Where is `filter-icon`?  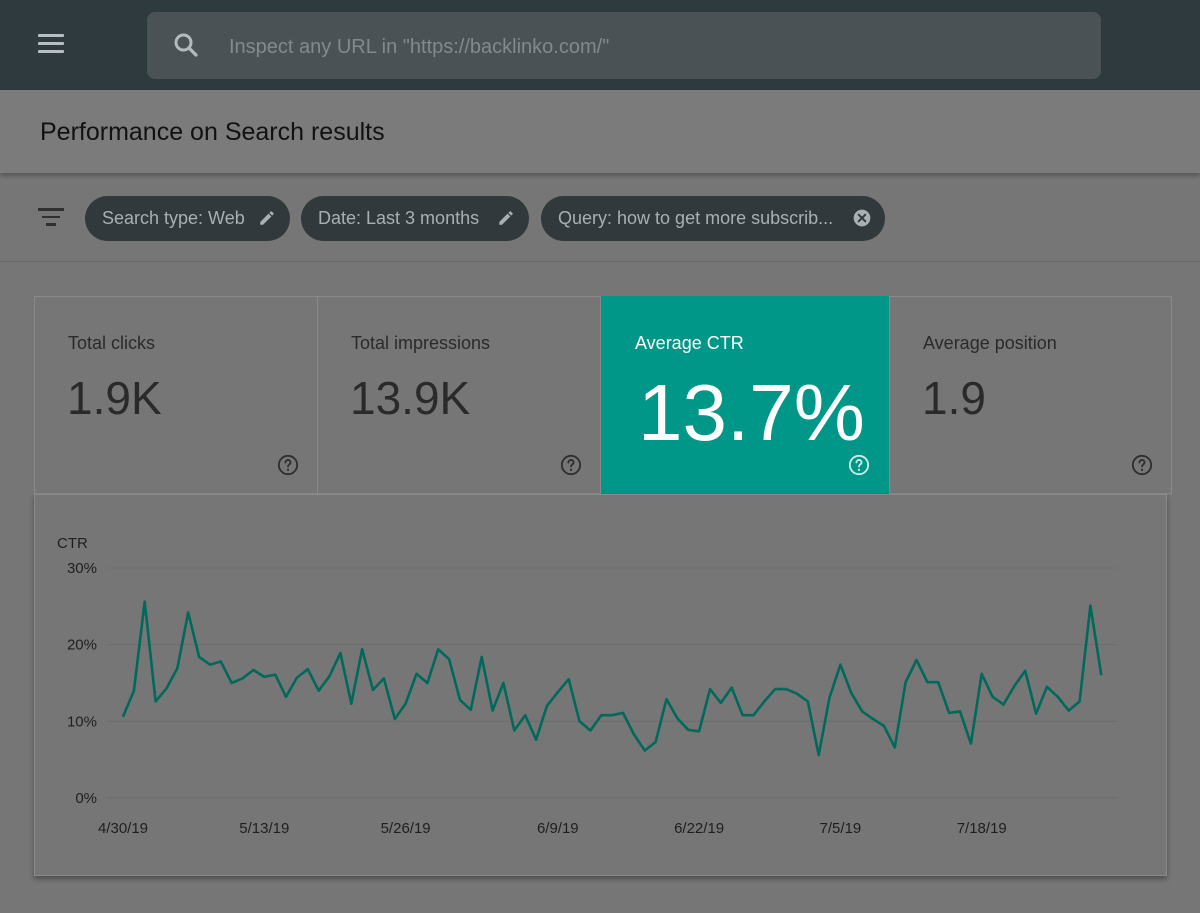
filter-icon is located at coordinates (51, 219).